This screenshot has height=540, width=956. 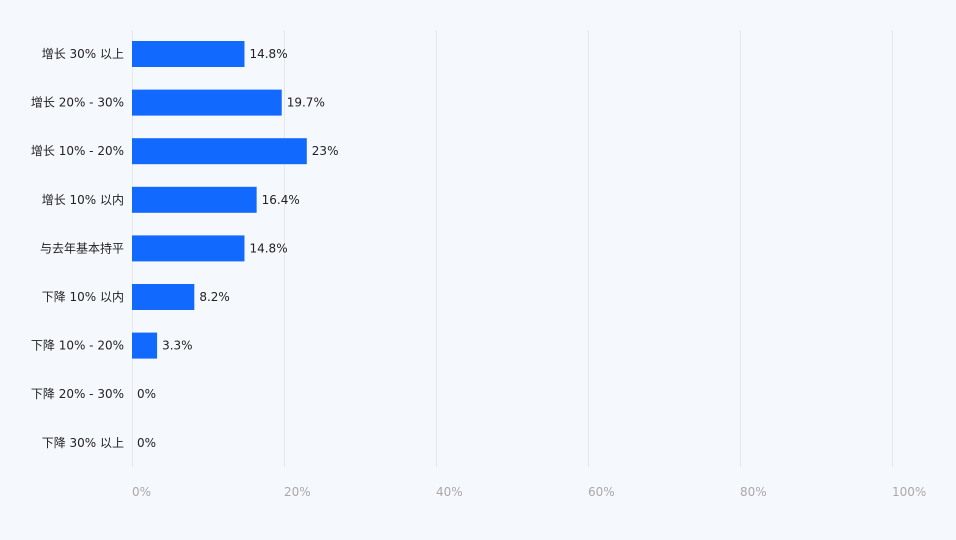 What do you see at coordinates (77, 346) in the screenshot?
I see `category-label: 下降 10% - 20%` at bounding box center [77, 346].